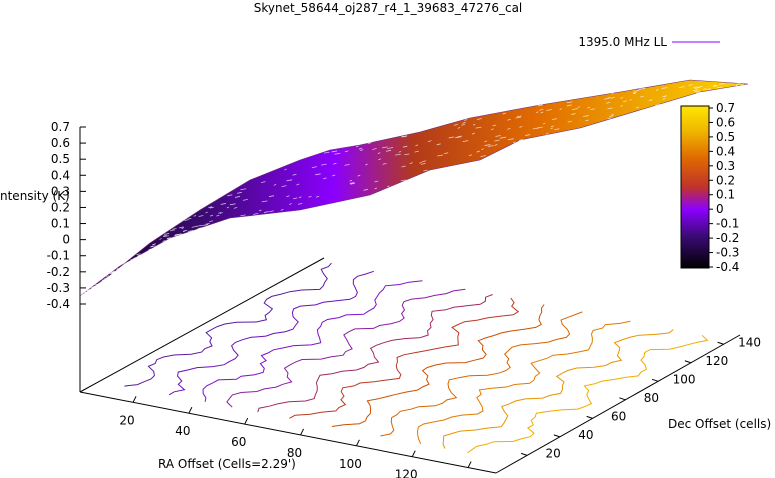 The width and height of the screenshot is (775, 478). What do you see at coordinates (725, 180) in the screenshot?
I see `colorbar-tick-label: 0.2` at bounding box center [725, 180].